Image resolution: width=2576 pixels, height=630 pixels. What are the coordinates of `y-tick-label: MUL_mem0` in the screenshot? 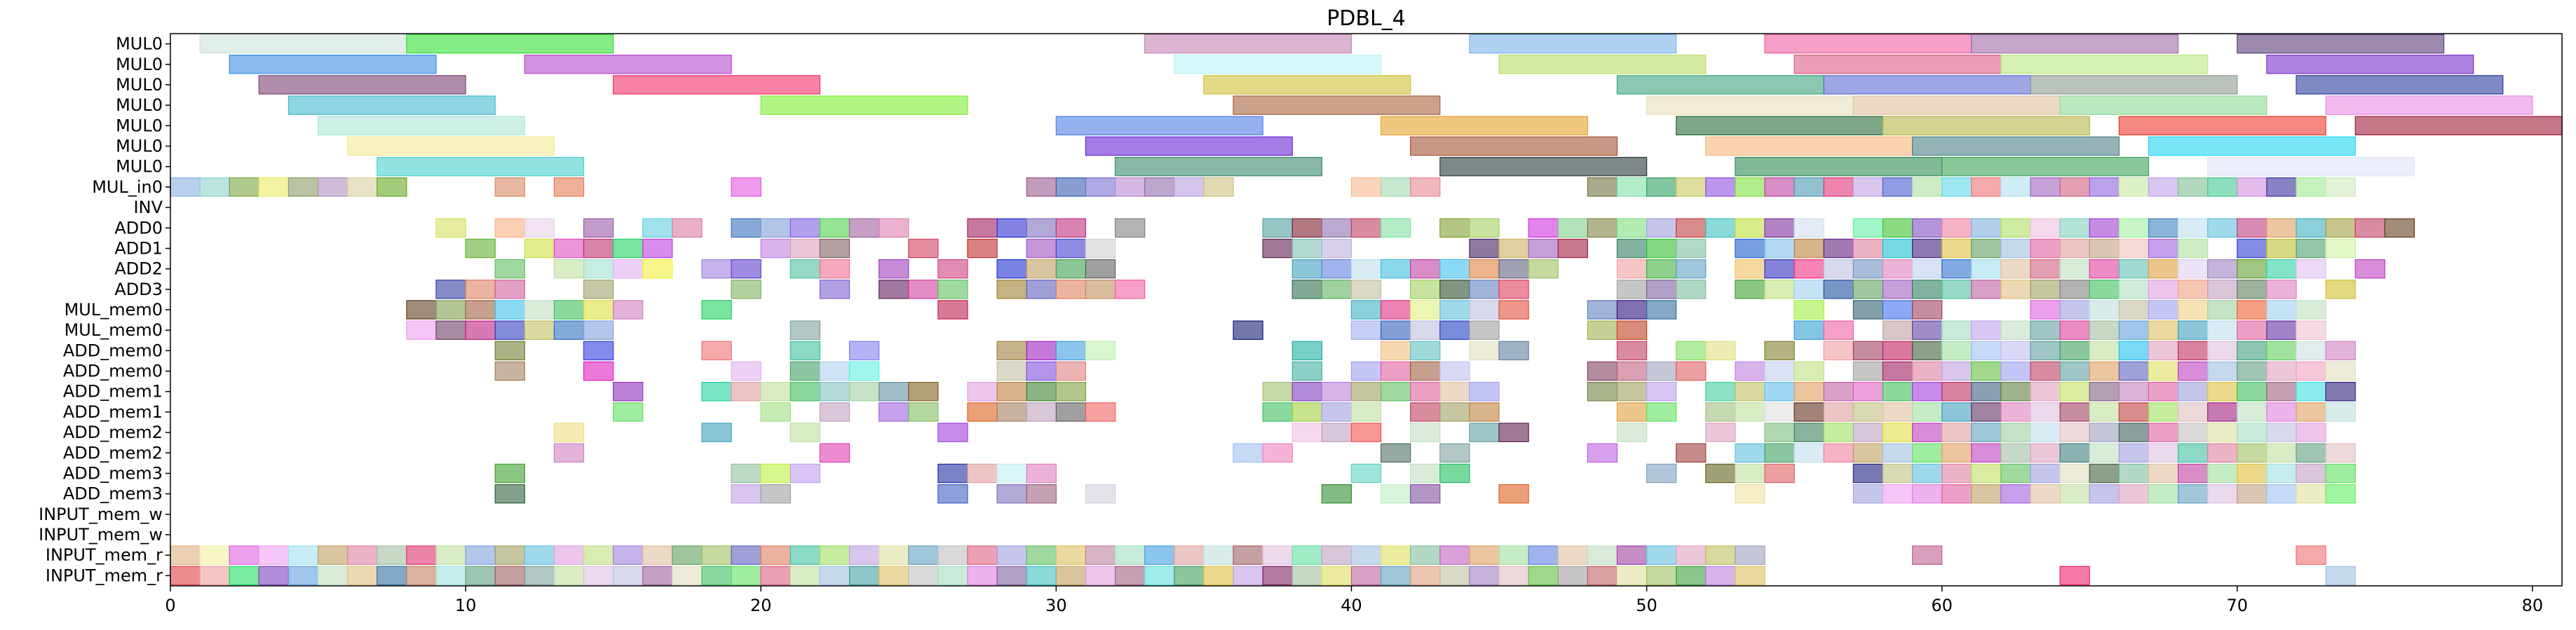 It's located at (114, 310).